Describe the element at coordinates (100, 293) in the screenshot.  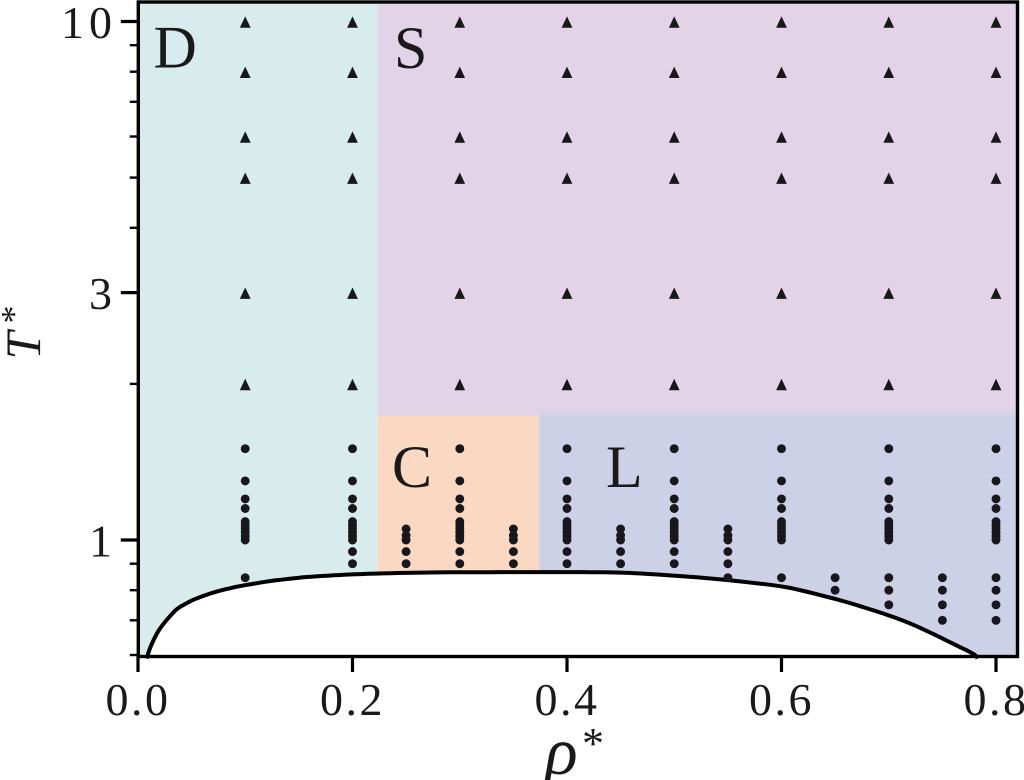
I see `svg-text: 3` at that location.